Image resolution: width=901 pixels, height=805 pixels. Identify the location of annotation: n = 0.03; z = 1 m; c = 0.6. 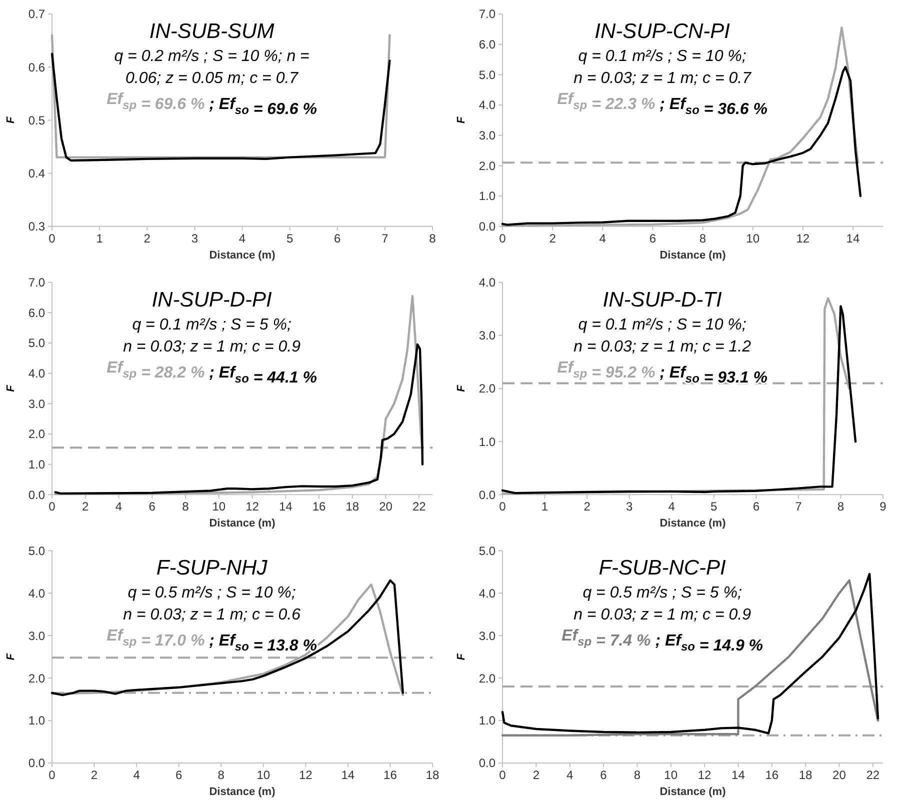
(212, 615).